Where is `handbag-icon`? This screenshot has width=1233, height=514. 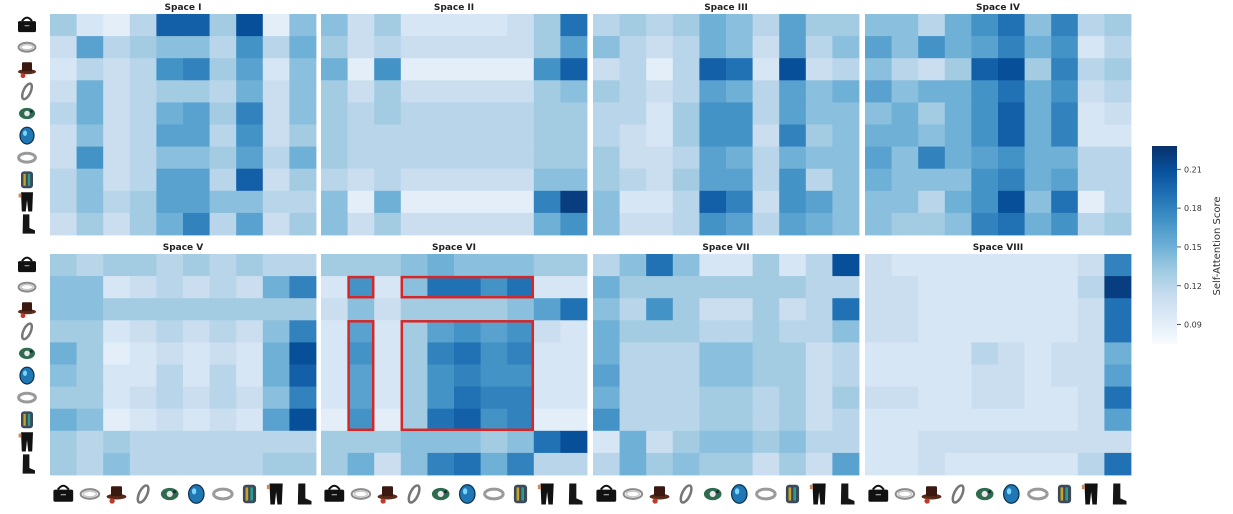 handbag-icon is located at coordinates (334, 493).